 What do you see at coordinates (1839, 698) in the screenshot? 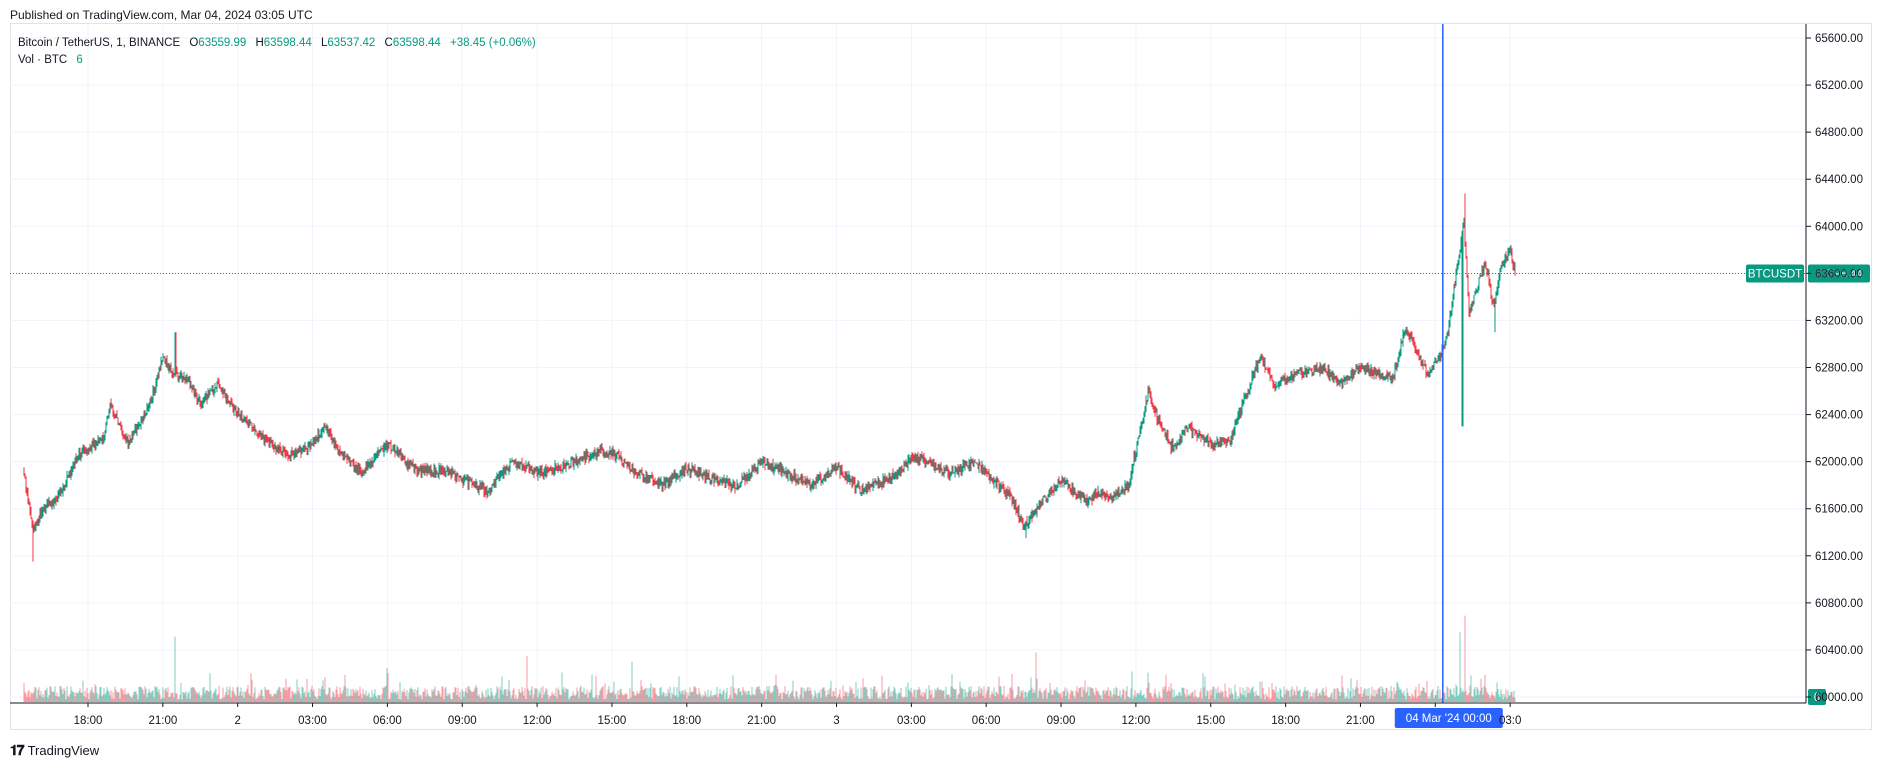
I see `y-tick-label: 60000.00` at bounding box center [1839, 698].